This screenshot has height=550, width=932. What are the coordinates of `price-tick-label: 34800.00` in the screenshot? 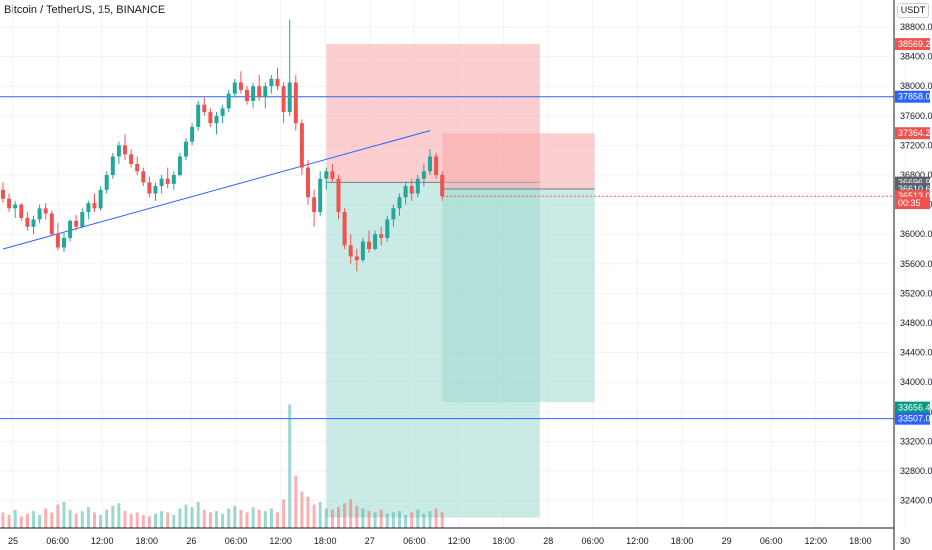 It's located at (916, 323).